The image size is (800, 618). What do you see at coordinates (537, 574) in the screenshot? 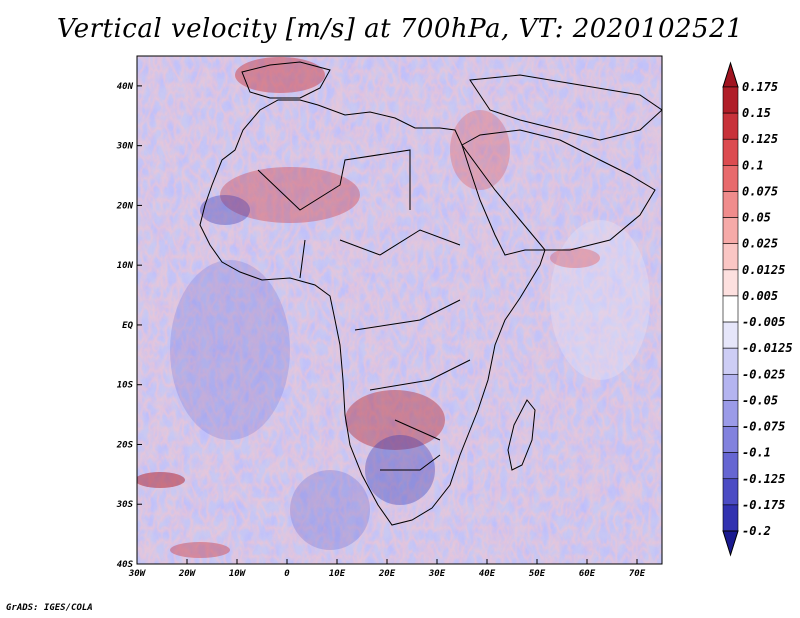
I see `lon-tick-label: 50E` at bounding box center [537, 574].